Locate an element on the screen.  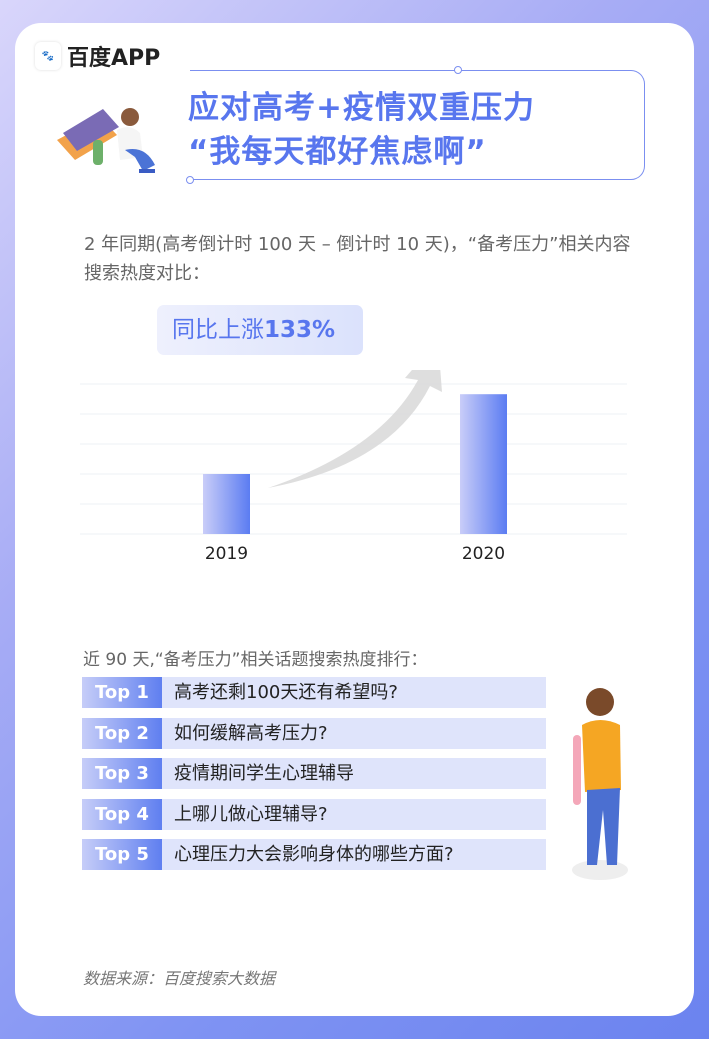
standing-student-illustration is located at coordinates (600, 784).